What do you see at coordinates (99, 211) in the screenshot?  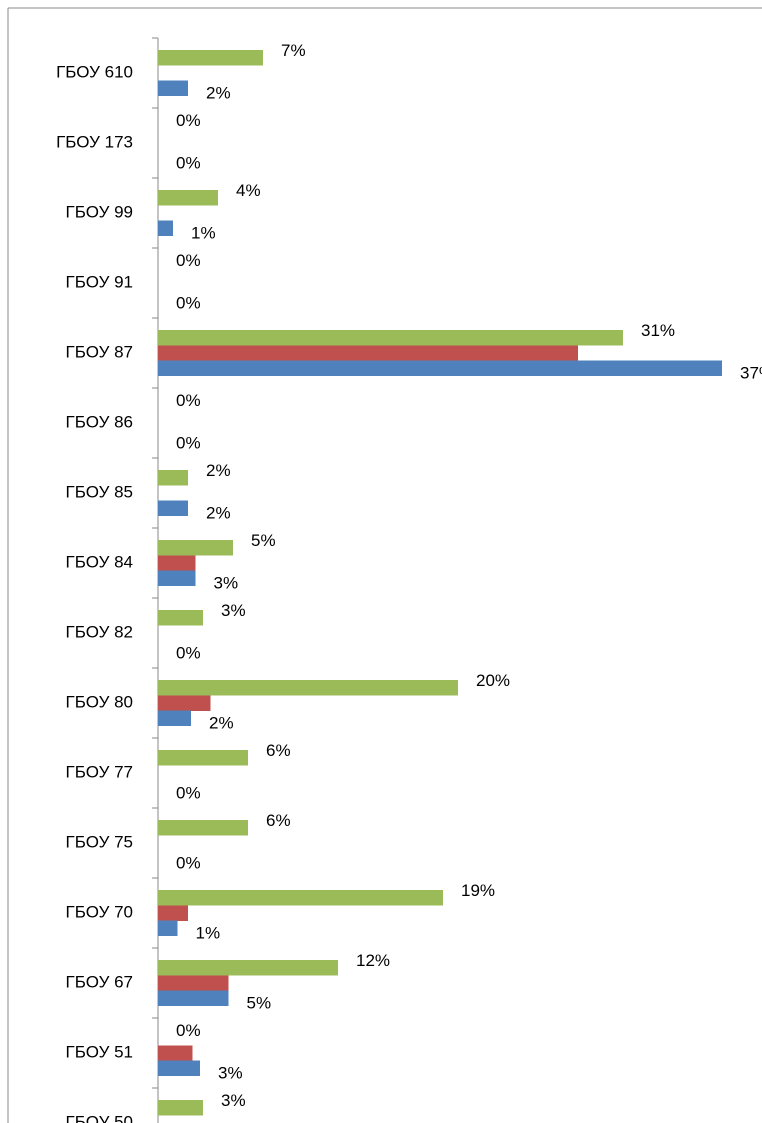 I see `y-tick-label: ГБОУ 99` at bounding box center [99, 211].